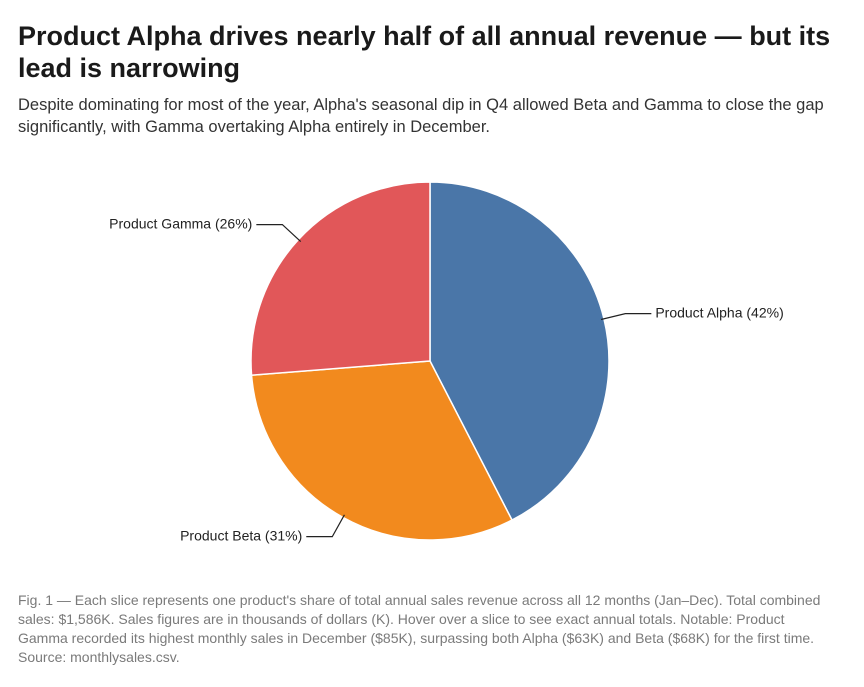 This screenshot has width=864, height=687. Describe the element at coordinates (626, 317) in the screenshot. I see `leader-line-product-alpha` at that location.